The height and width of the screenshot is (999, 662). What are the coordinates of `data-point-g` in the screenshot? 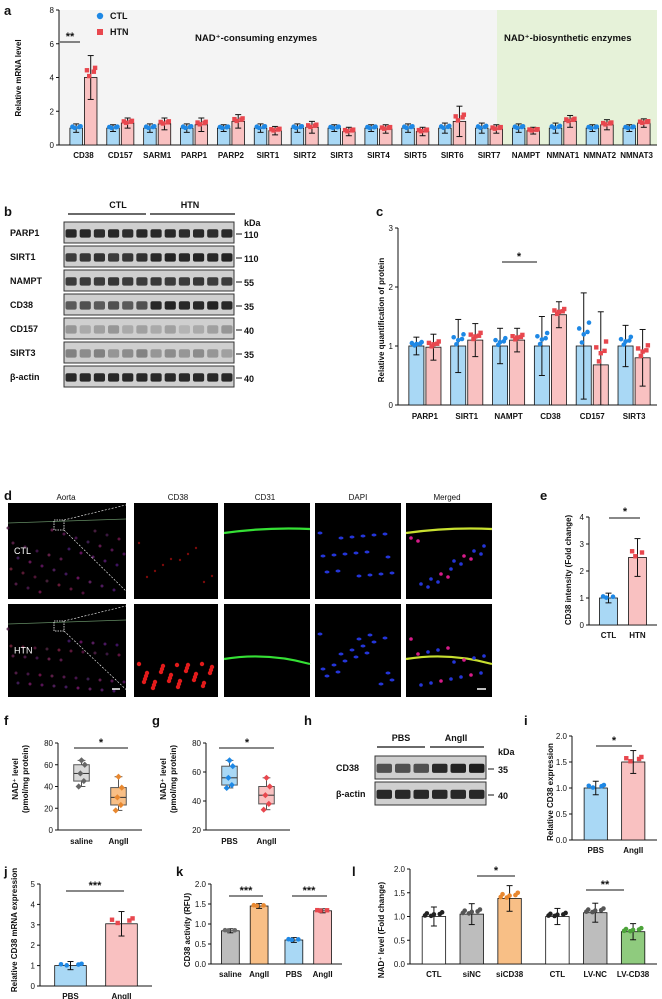 It's located at (263, 809).